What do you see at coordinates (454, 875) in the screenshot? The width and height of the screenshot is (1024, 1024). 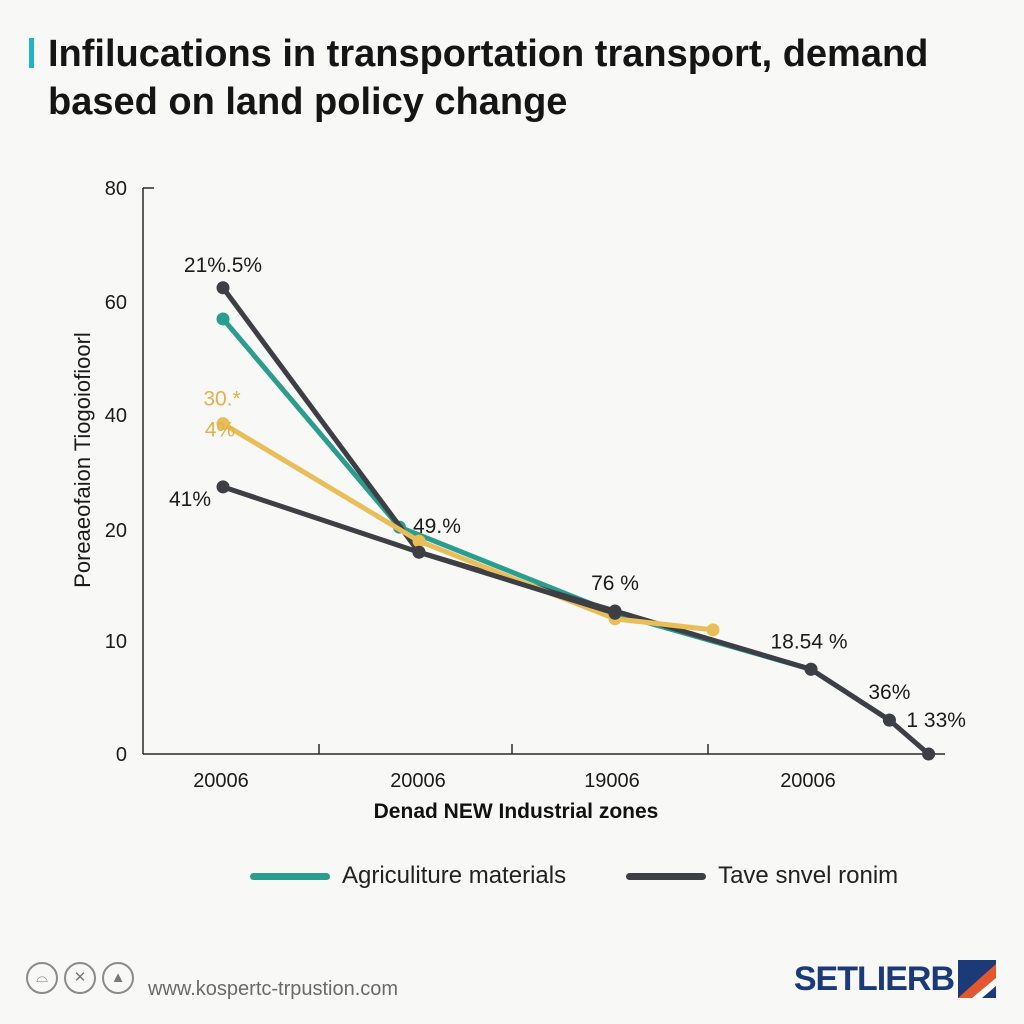 I see `legend-label: Agriculiture materials` at bounding box center [454, 875].